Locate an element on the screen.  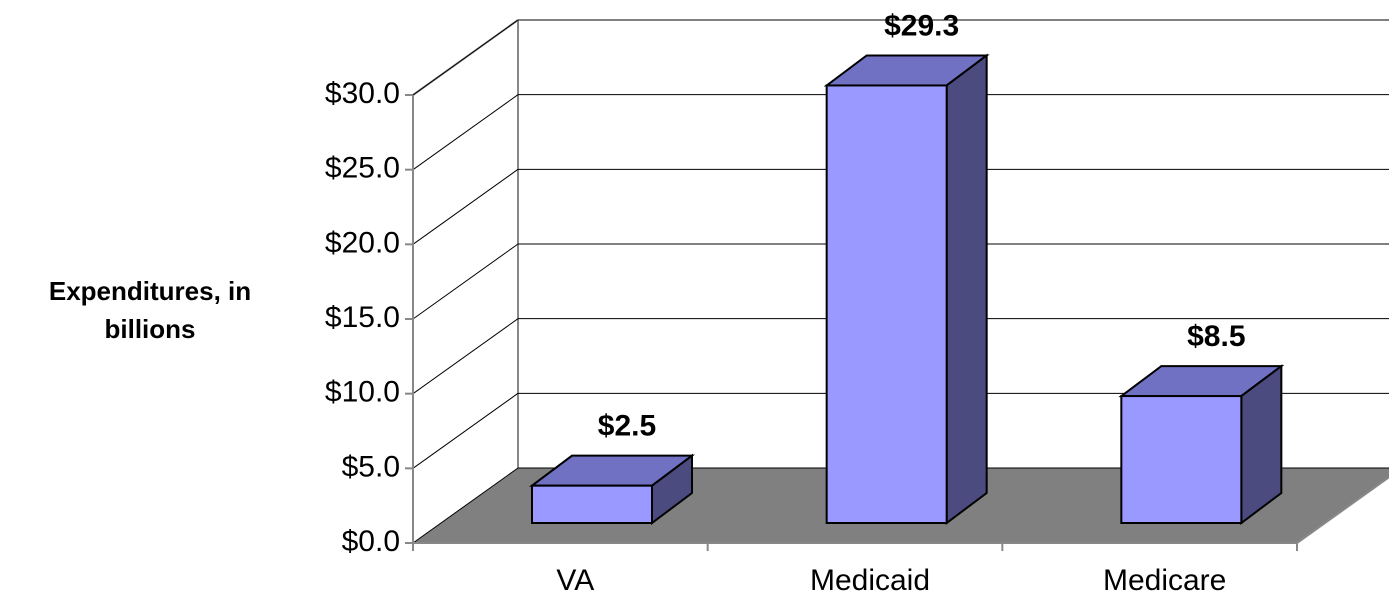
x-tick-label: Medicare is located at coordinates (1164, 580).